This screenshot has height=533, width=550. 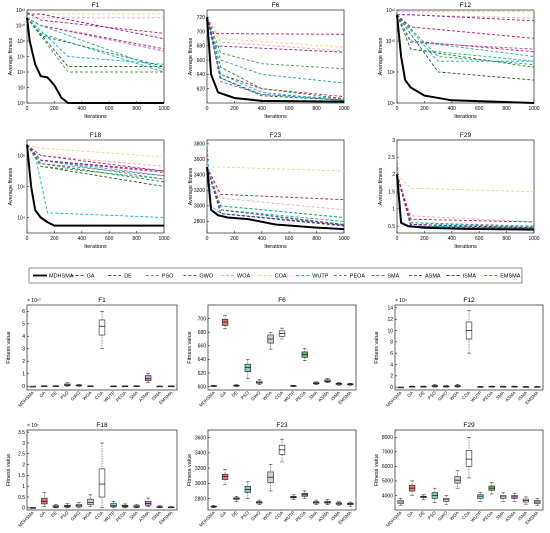 I want to click on y-tick-label: 10⁸, so click(x=391, y=73).